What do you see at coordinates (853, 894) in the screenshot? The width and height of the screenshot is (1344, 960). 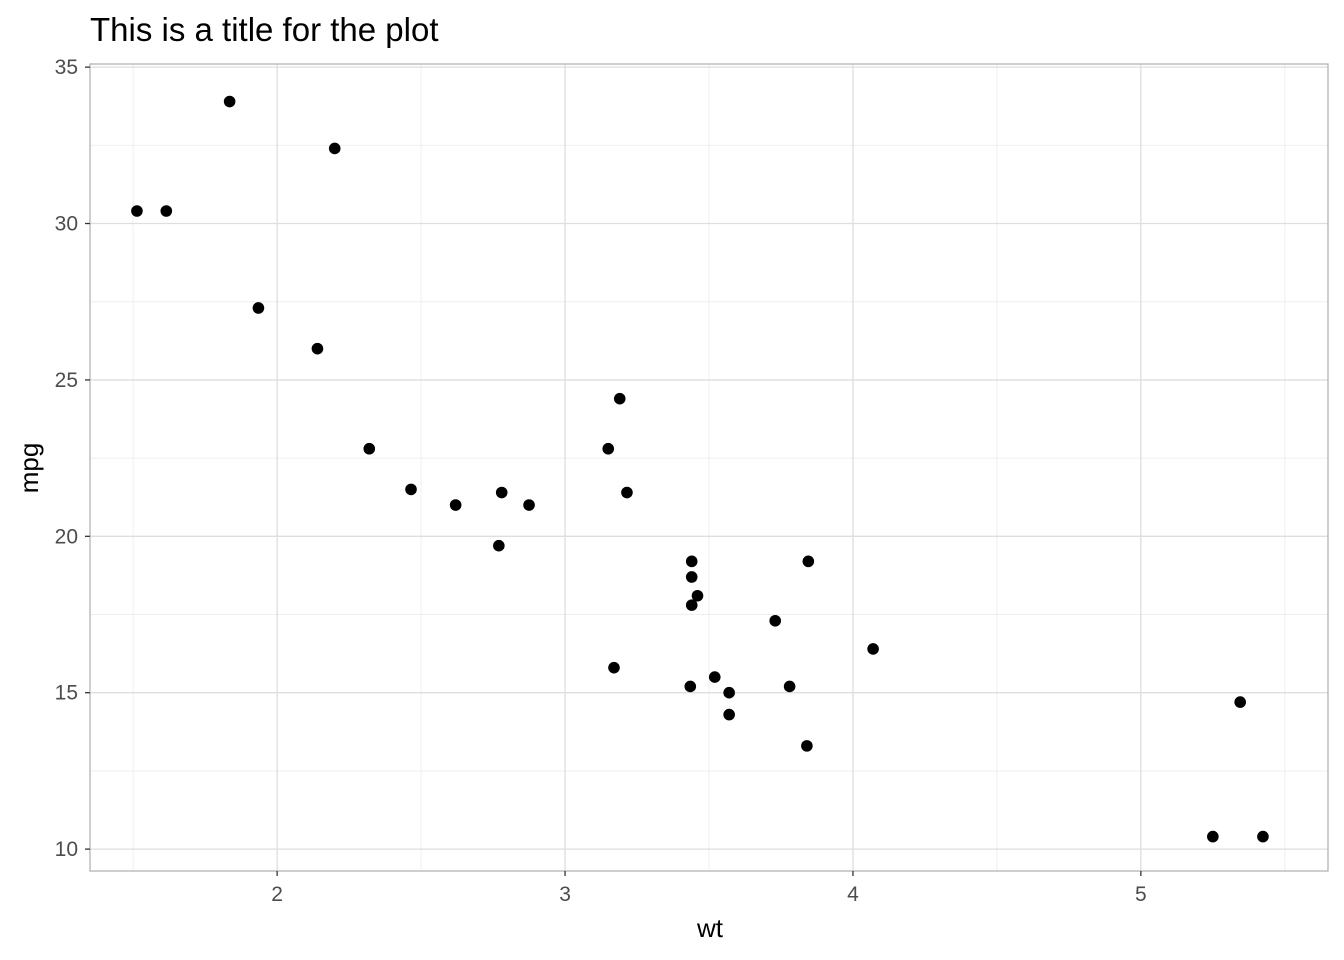 I see `x-tick-label: 4` at bounding box center [853, 894].